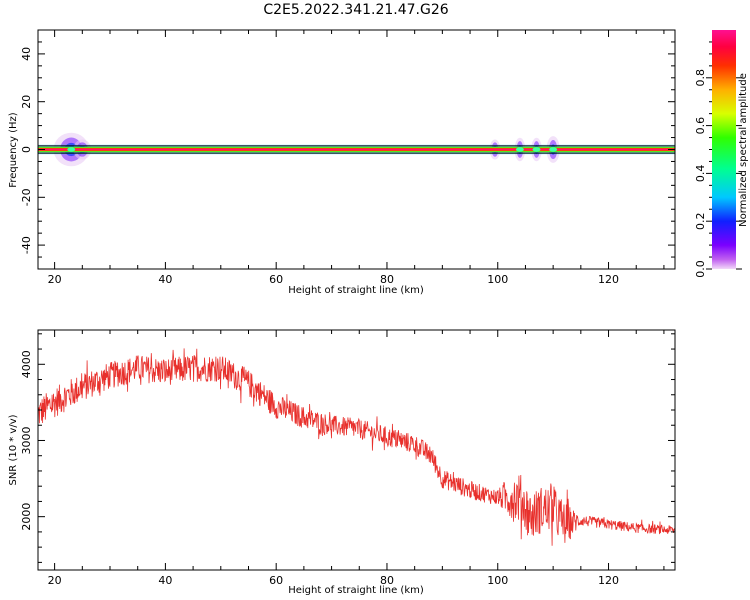  What do you see at coordinates (700, 126) in the screenshot?
I see `colorbar-tick-label: 0.6` at bounding box center [700, 126].